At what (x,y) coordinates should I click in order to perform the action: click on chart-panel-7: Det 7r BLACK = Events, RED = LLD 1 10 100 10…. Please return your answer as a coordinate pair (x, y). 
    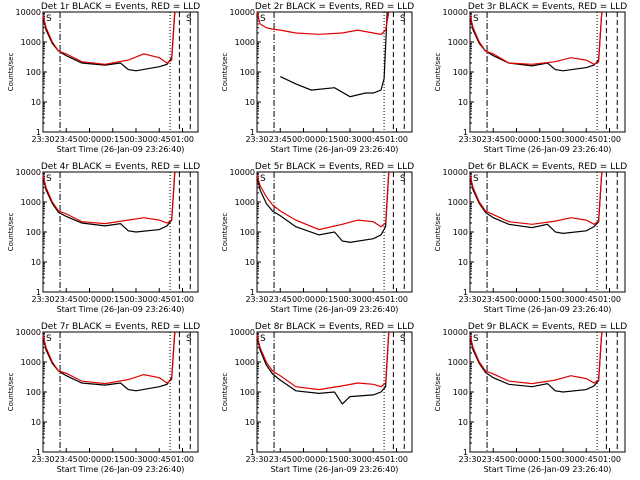
    Looking at the image, I should click on (103, 398).